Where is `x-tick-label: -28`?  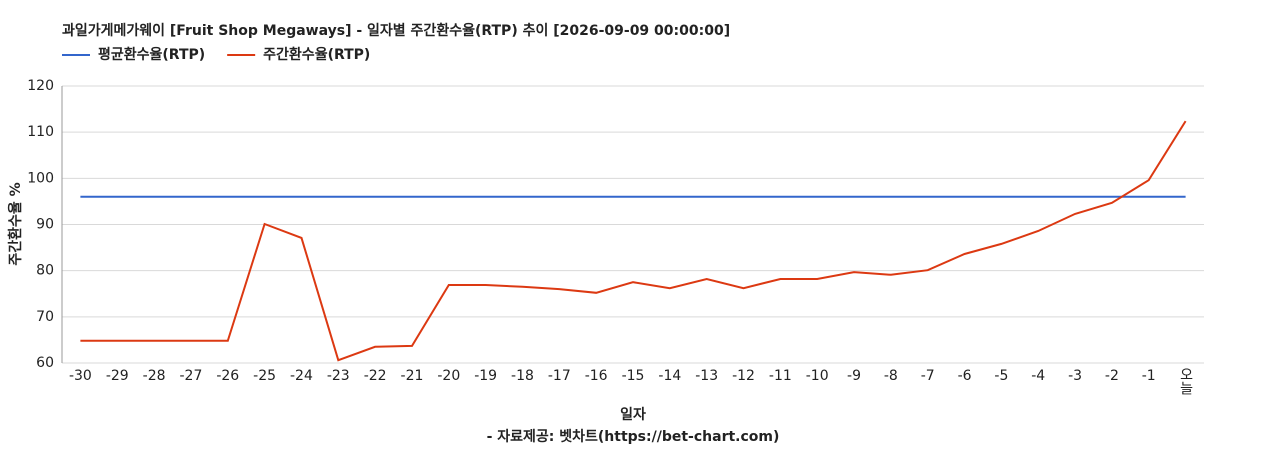 x-tick-label: -28 is located at coordinates (154, 376).